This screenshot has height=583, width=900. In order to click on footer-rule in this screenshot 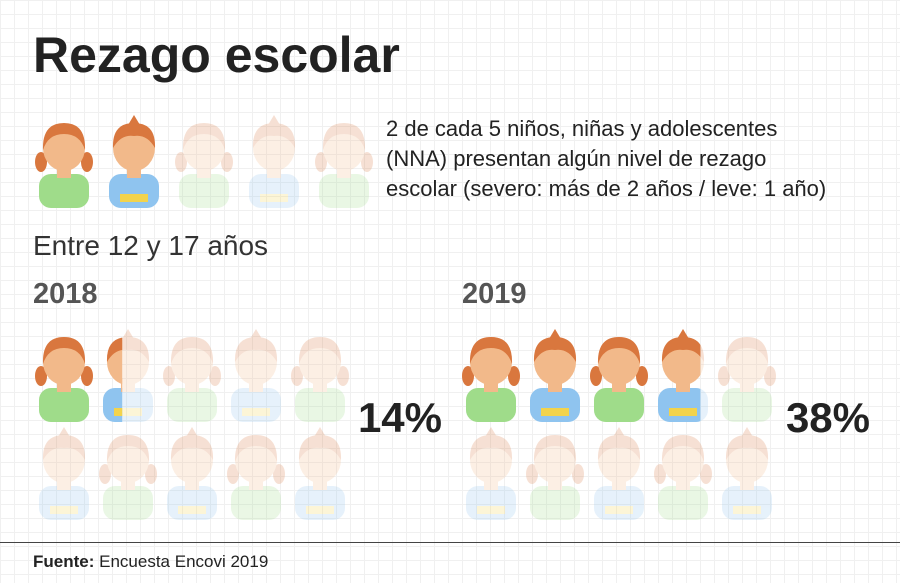, I will do `click(450, 542)`.